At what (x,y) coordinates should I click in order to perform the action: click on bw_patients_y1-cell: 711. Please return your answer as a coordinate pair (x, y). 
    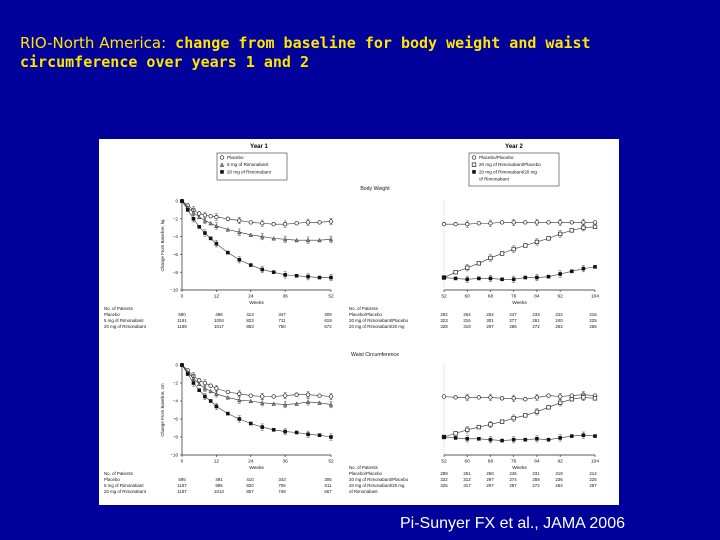
    Looking at the image, I should click on (283, 320).